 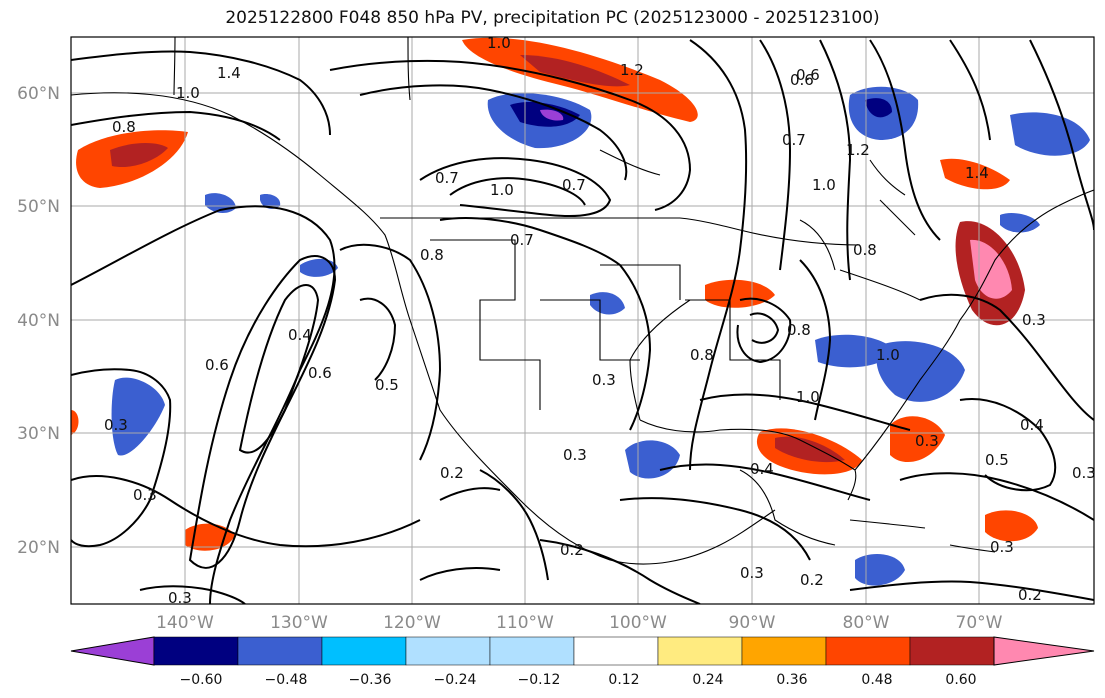 What do you see at coordinates (880, 570) in the screenshot?
I see `precip-area-caribbean` at bounding box center [880, 570].